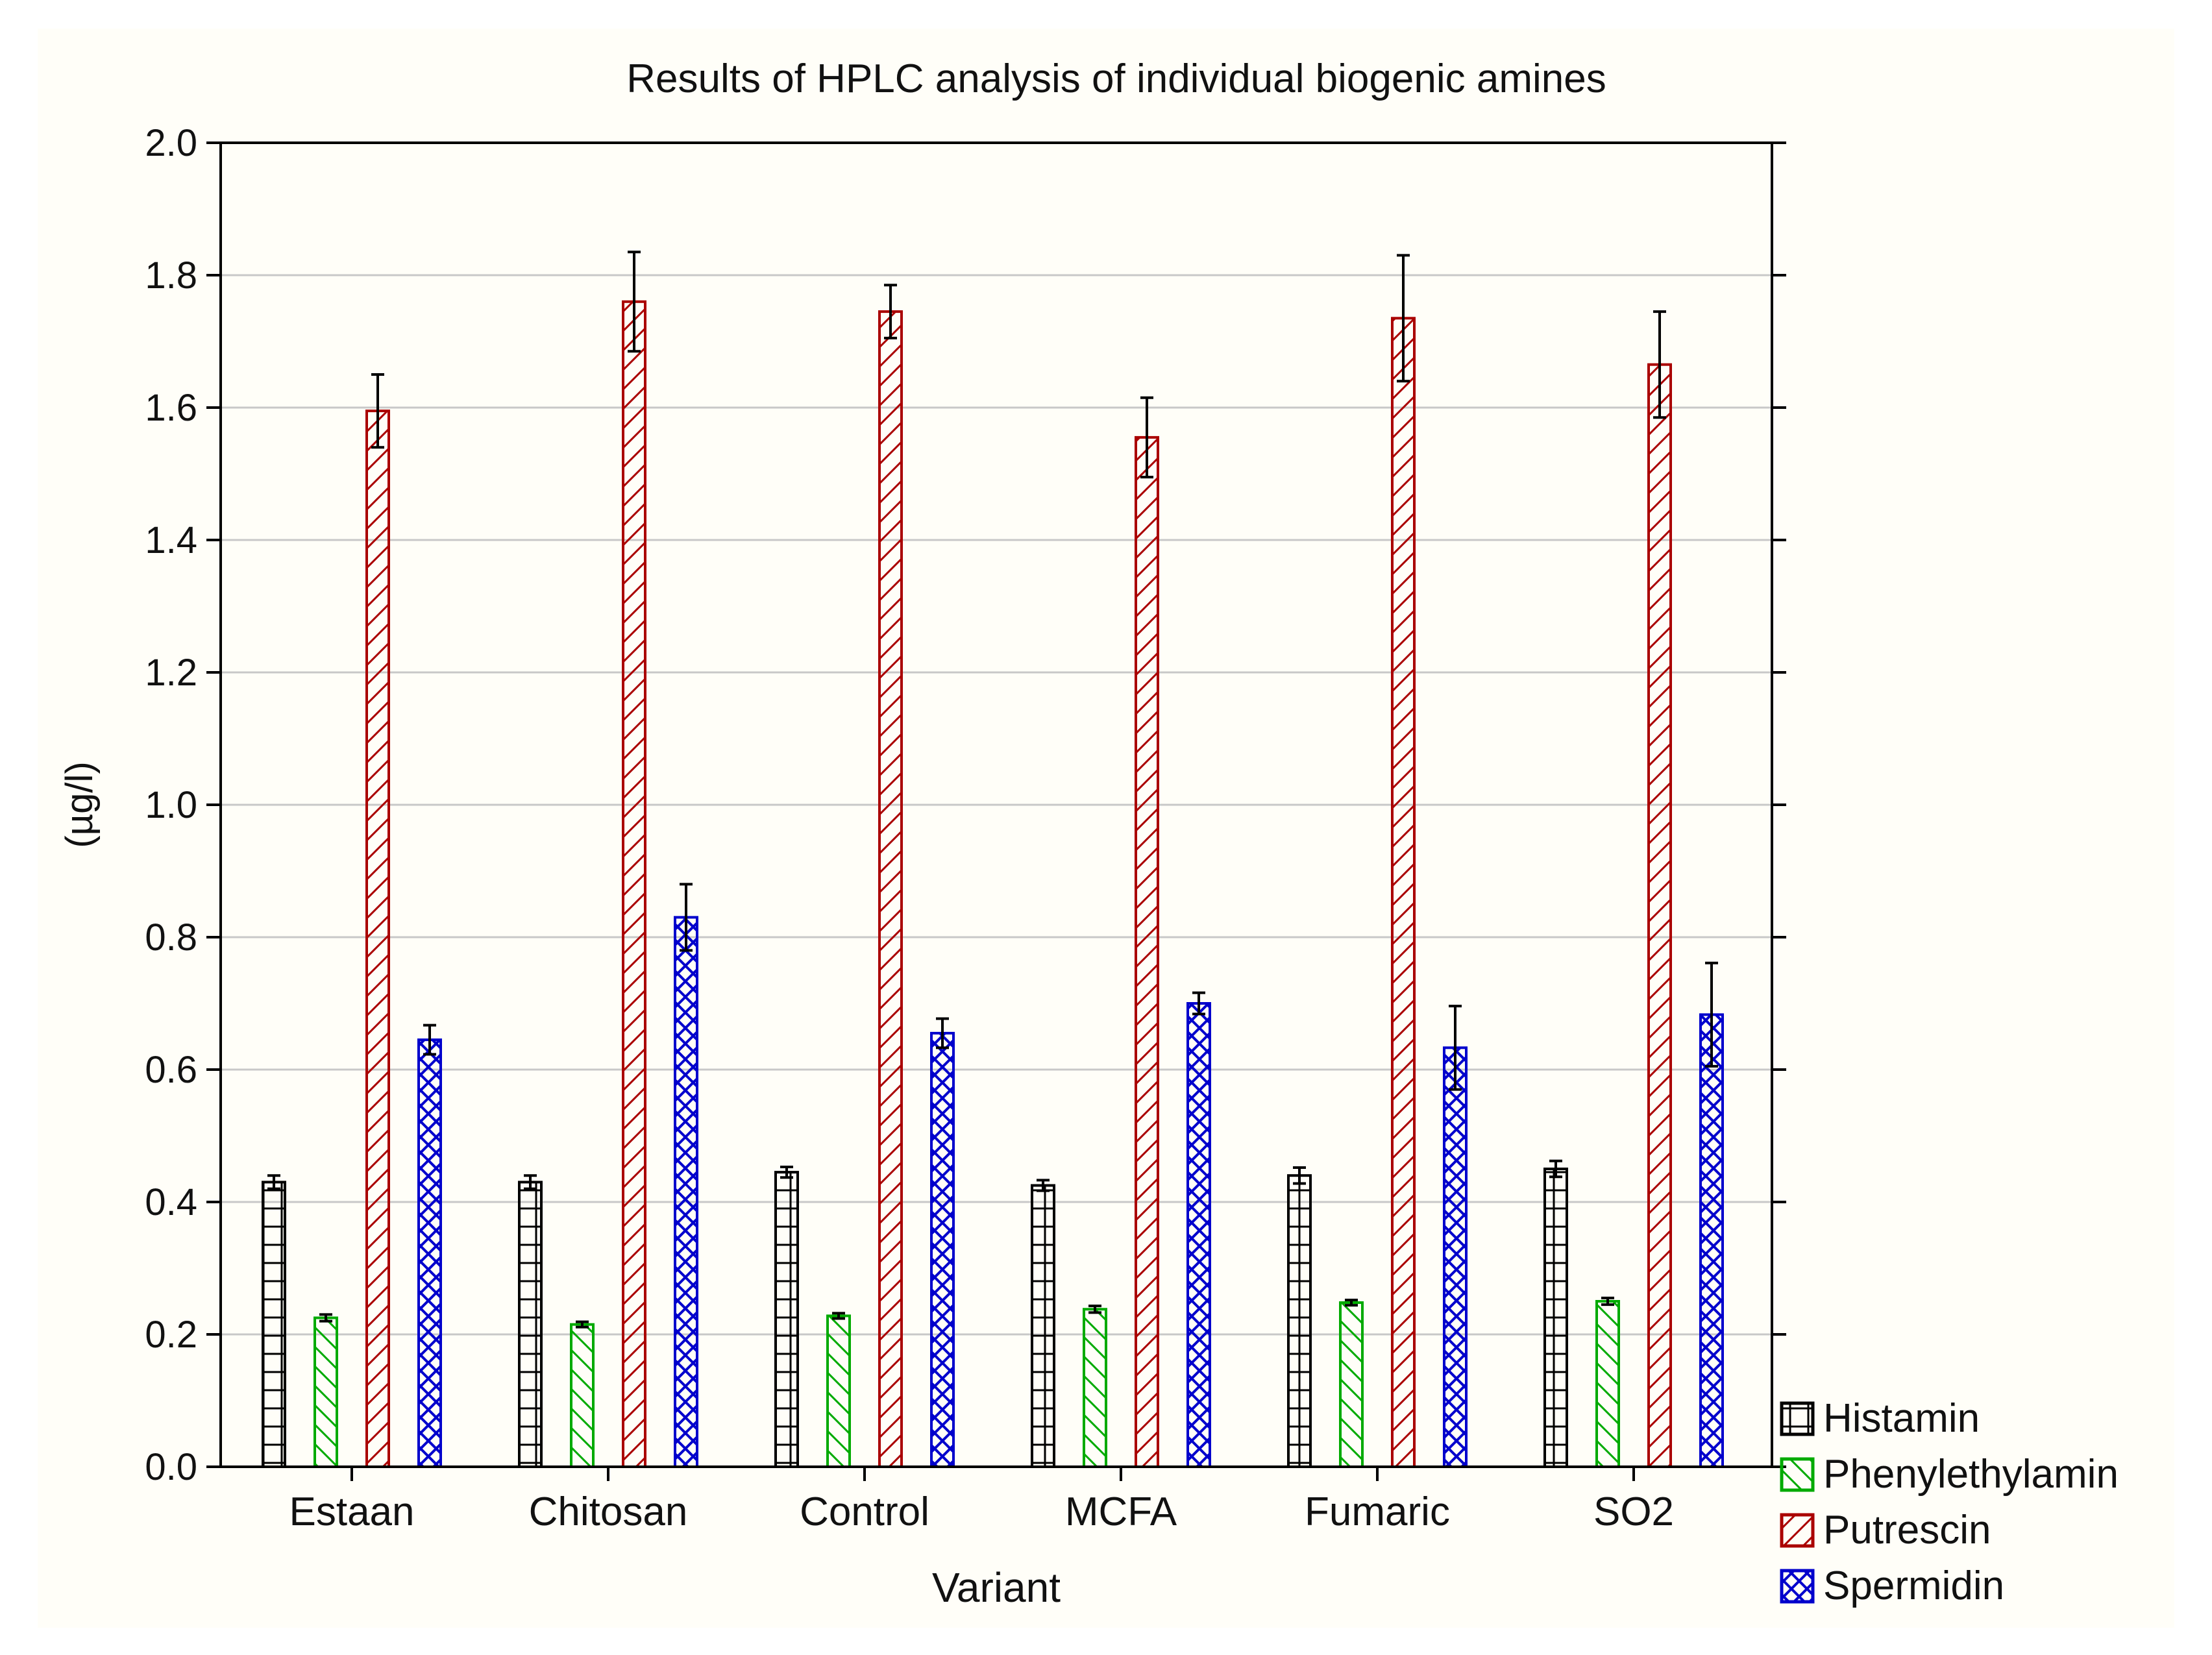 Image resolution: width=2212 pixels, height=1655 pixels. Describe the element at coordinates (171, 805) in the screenshot. I see `y-tick-label: 1.0` at that location.